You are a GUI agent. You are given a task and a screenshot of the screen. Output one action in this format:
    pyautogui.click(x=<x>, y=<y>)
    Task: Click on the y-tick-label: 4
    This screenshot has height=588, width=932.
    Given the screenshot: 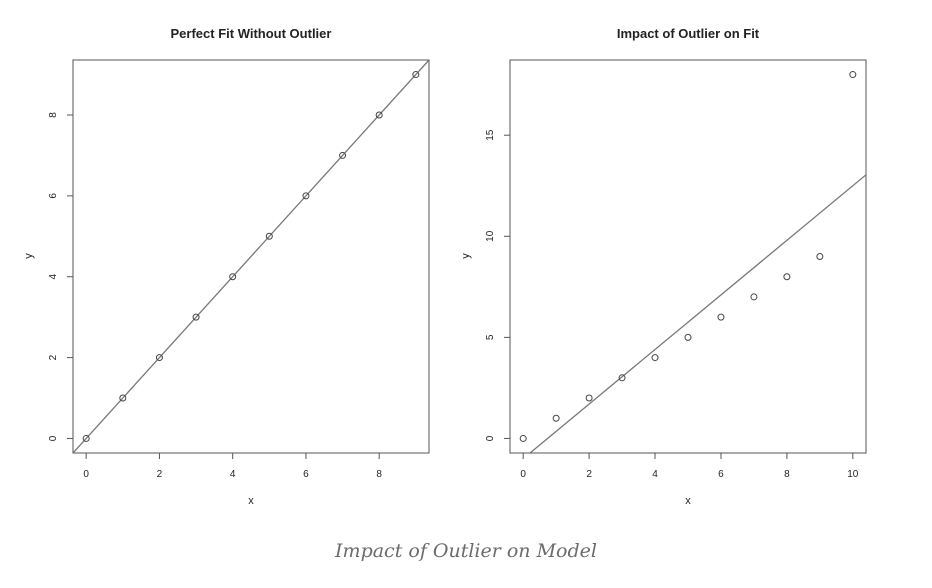 What is the action you would take?
    pyautogui.click(x=53, y=276)
    